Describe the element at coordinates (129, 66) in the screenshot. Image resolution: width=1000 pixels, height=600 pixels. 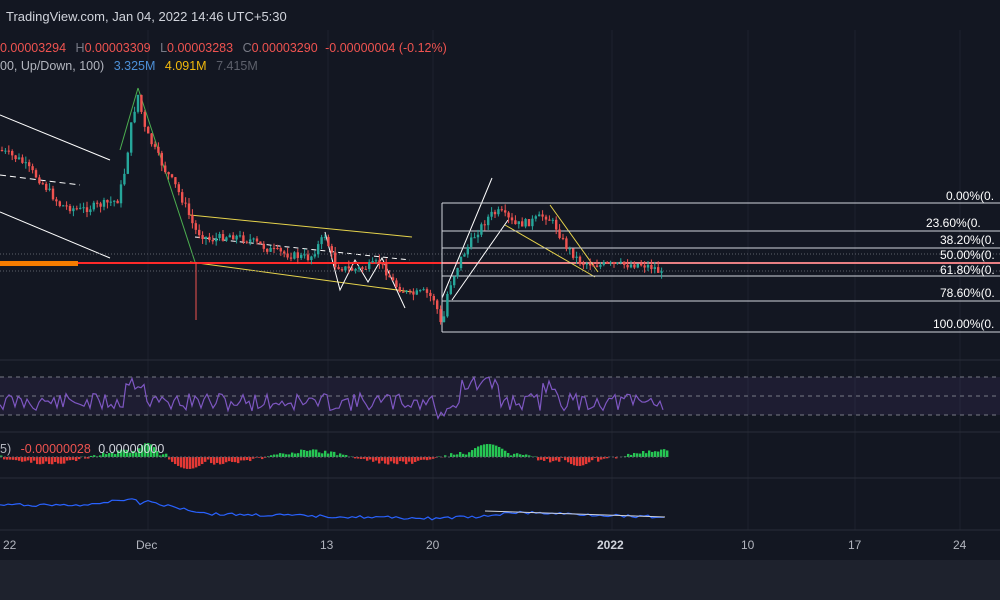
I see `volume-legend: 00, Up/Down, 100) 3.325M 4.091M 7.415M` at that location.